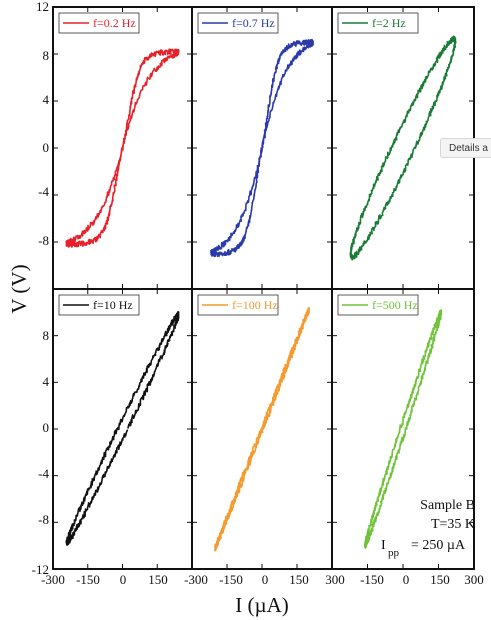 The height and width of the screenshot is (620, 491). Describe the element at coordinates (453, 524) in the screenshot. I see `temperature-label: T=35 K` at that location.